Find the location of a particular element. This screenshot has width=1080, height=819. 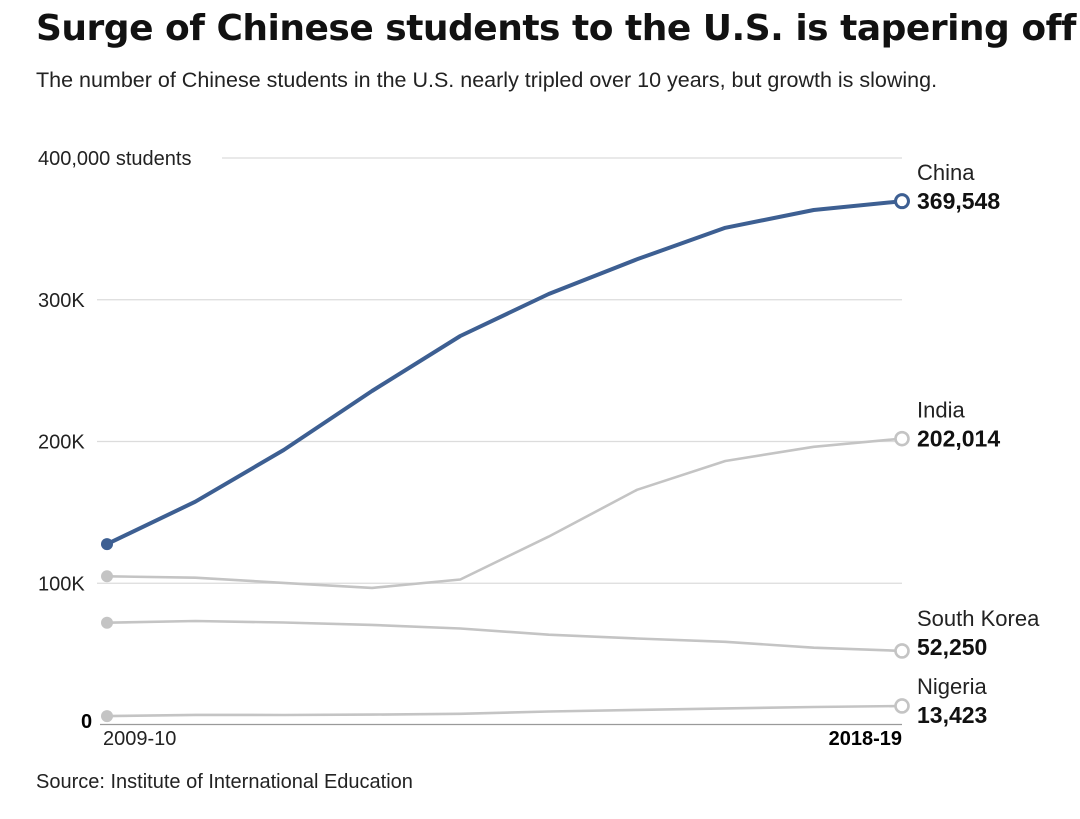

y-tick-label: 300K is located at coordinates (61, 301).